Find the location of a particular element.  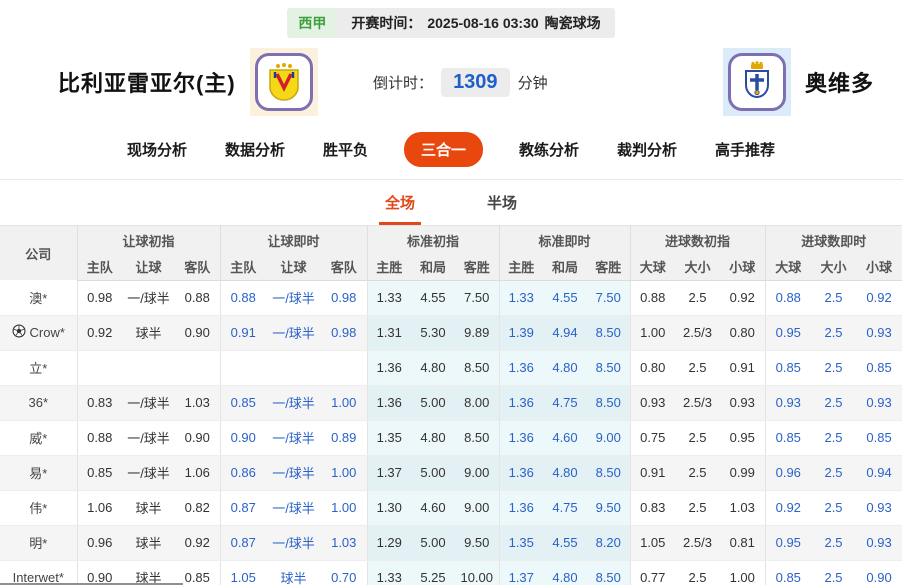

kickoff-label: 开赛时间： is located at coordinates (386, 23).